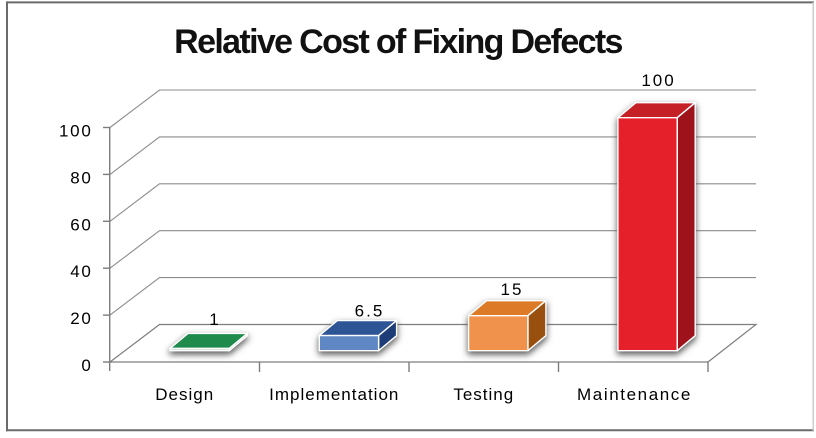 This screenshot has height=438, width=816. I want to click on svg-text: 80, so click(81, 177).